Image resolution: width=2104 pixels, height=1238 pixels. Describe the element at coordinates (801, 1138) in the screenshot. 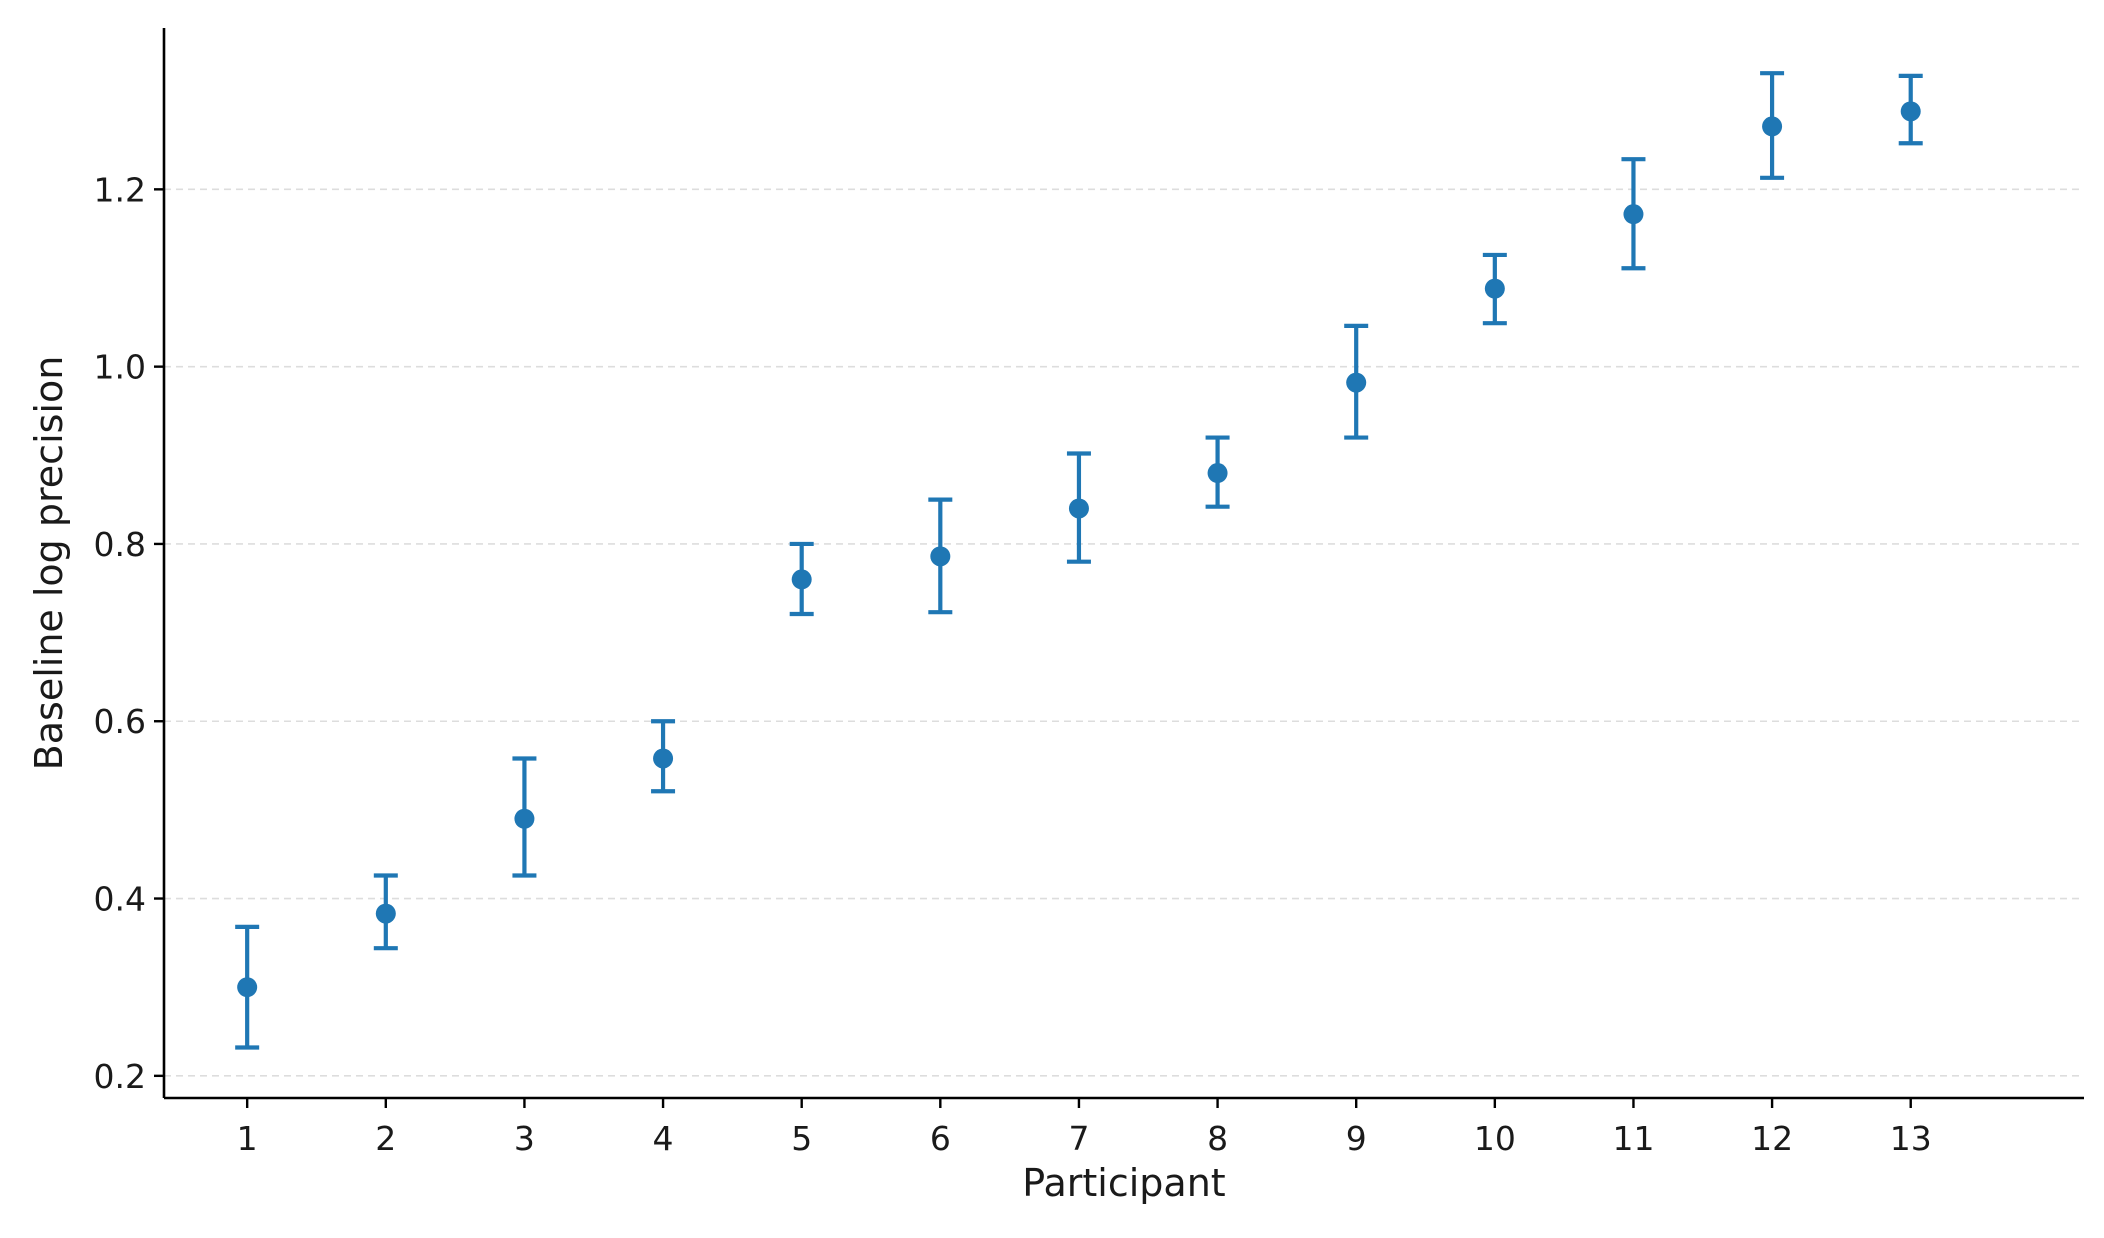

I see `x-tick-label: 5` at that location.